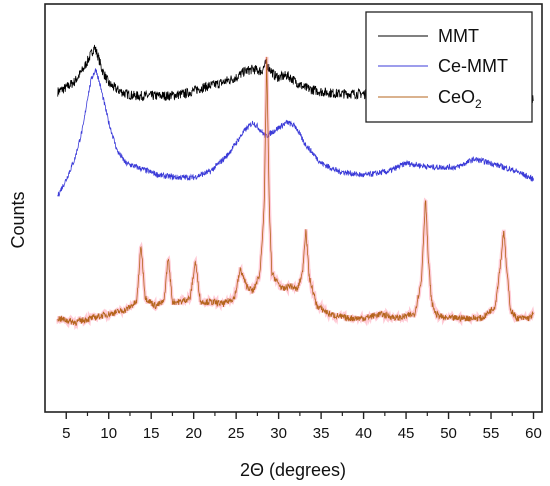  Describe the element at coordinates (108, 433) in the screenshot. I see `x-tick-label: 10` at that location.